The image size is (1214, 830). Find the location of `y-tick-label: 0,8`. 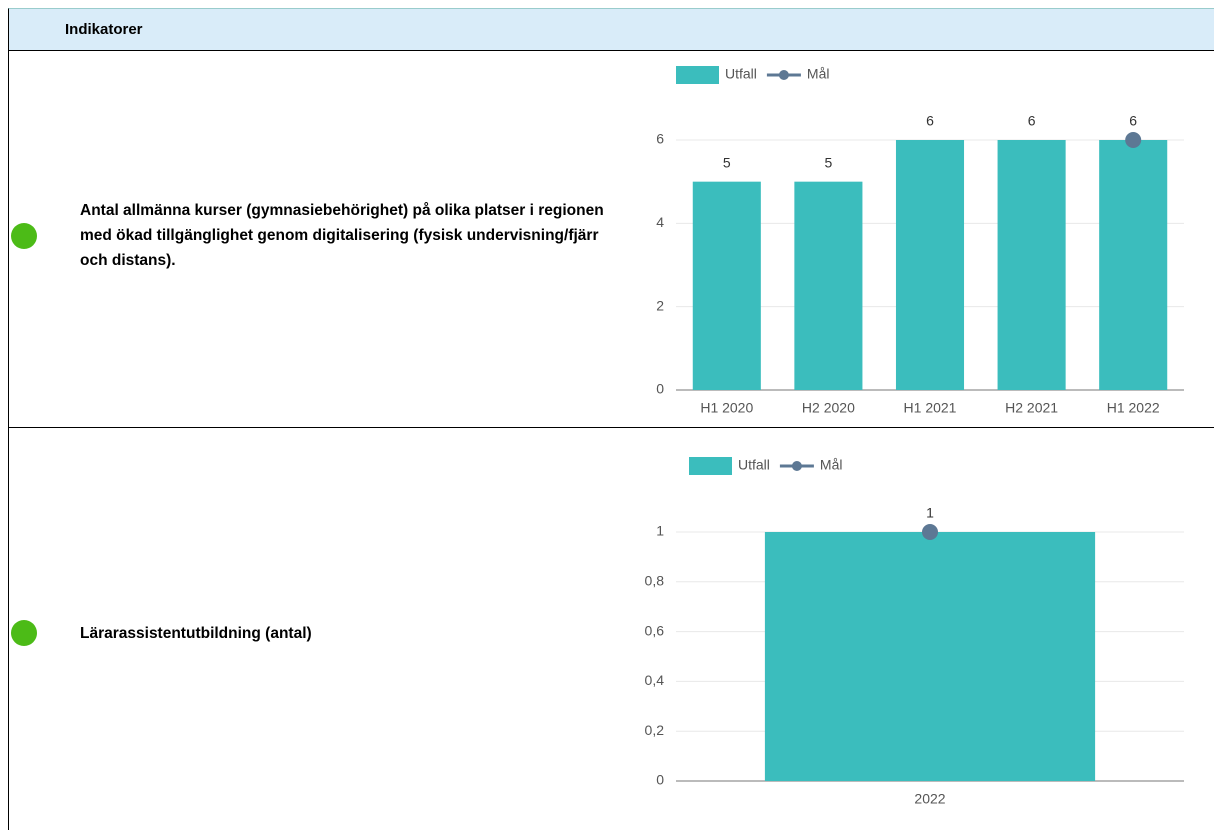

y-tick-label: 0,8 is located at coordinates (655, 581).